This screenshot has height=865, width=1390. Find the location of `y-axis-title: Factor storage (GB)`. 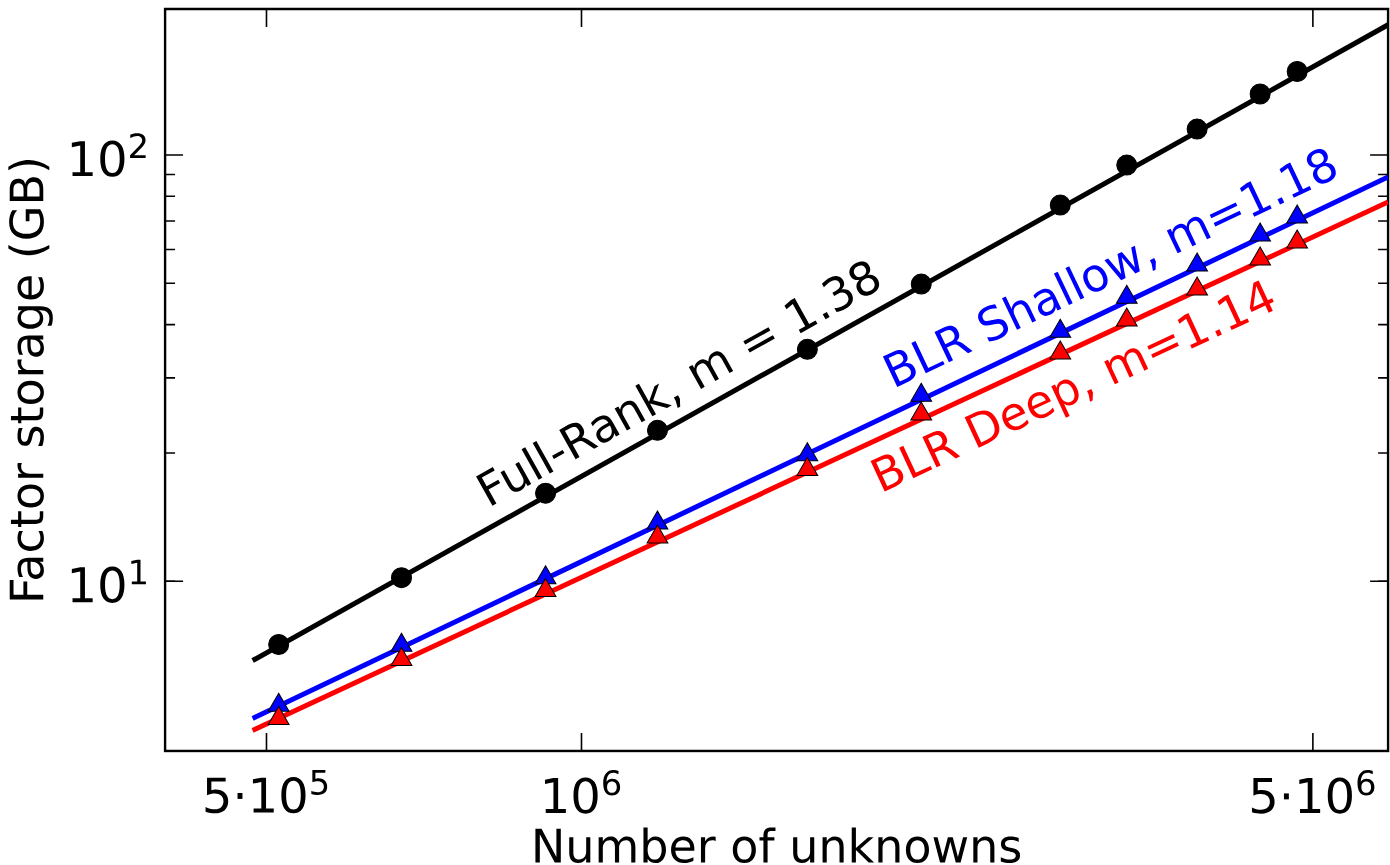

y-axis-title: Factor storage (GB) is located at coordinates (30, 380).